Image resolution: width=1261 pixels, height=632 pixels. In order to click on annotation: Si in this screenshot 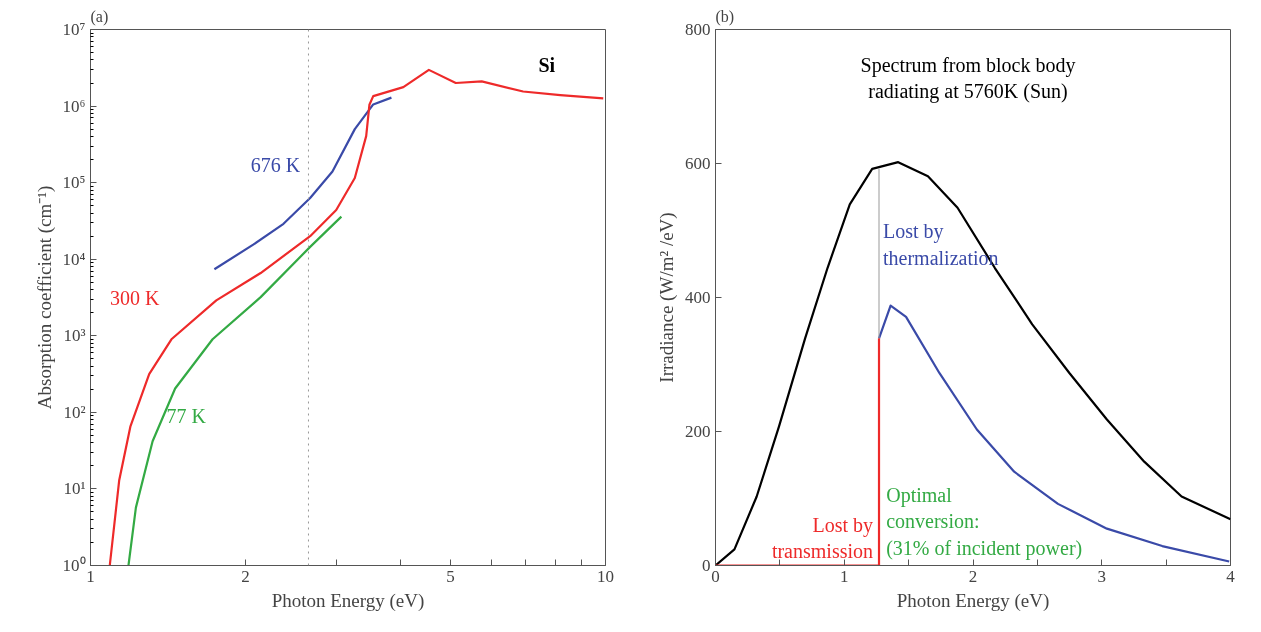, I will do `click(547, 65)`.